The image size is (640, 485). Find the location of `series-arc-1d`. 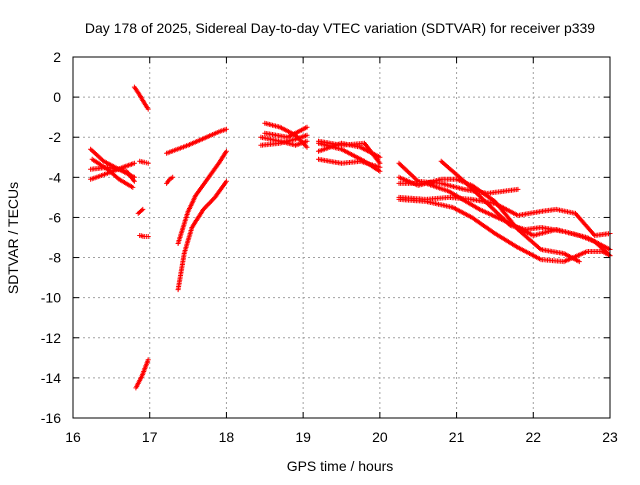

series-arc-1d is located at coordinates (112, 173).